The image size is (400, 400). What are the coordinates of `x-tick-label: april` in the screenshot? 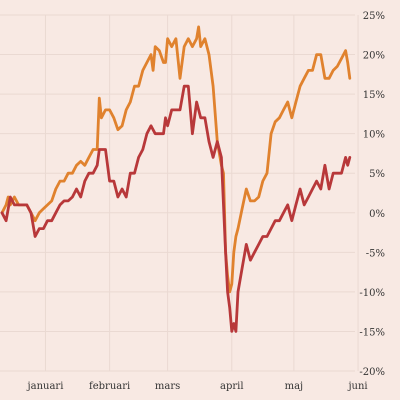 It's located at (232, 386).